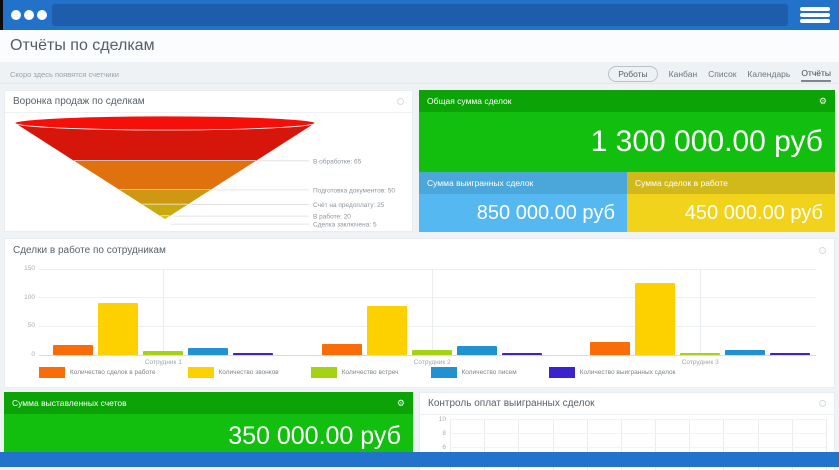 The height and width of the screenshot is (470, 839). I want to click on tab-roboty: Роботы, so click(633, 74).